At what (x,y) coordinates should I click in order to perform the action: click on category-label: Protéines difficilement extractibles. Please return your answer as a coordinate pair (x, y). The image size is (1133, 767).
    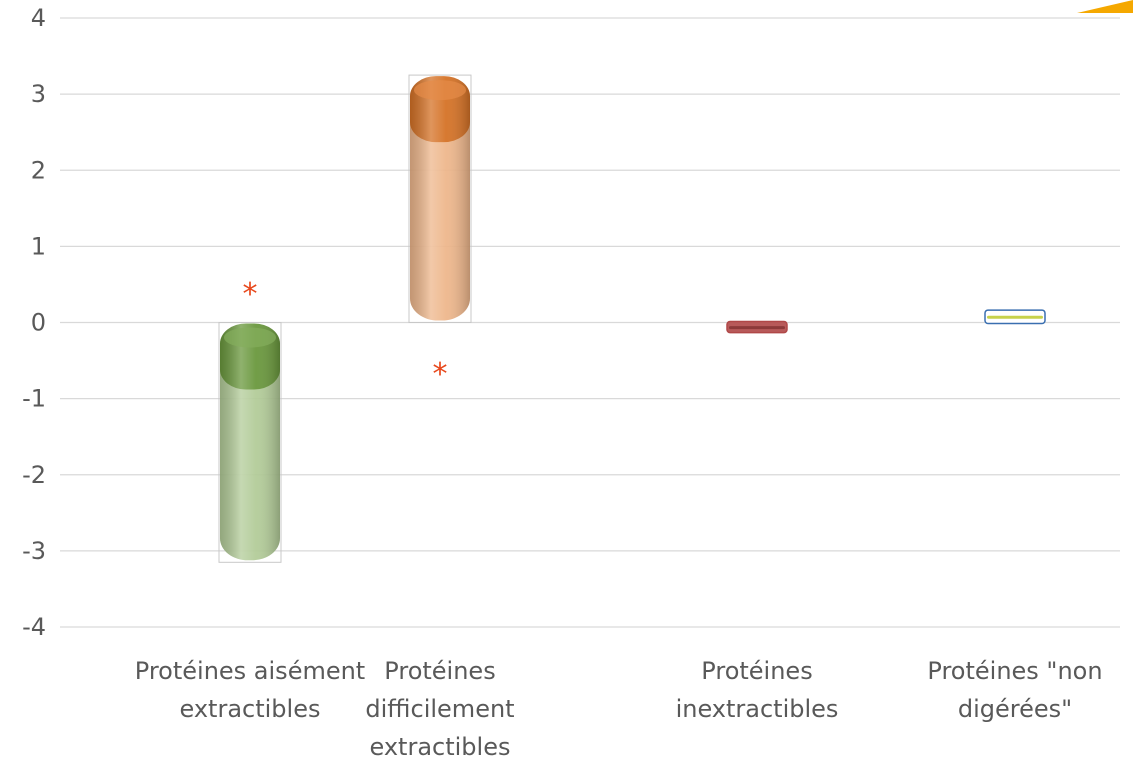
    Looking at the image, I should click on (439, 709).